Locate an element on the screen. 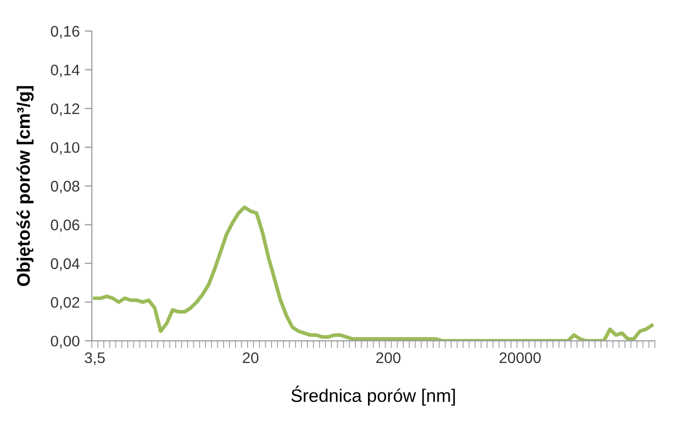  y-tick-label: 0,08 is located at coordinates (65, 187).